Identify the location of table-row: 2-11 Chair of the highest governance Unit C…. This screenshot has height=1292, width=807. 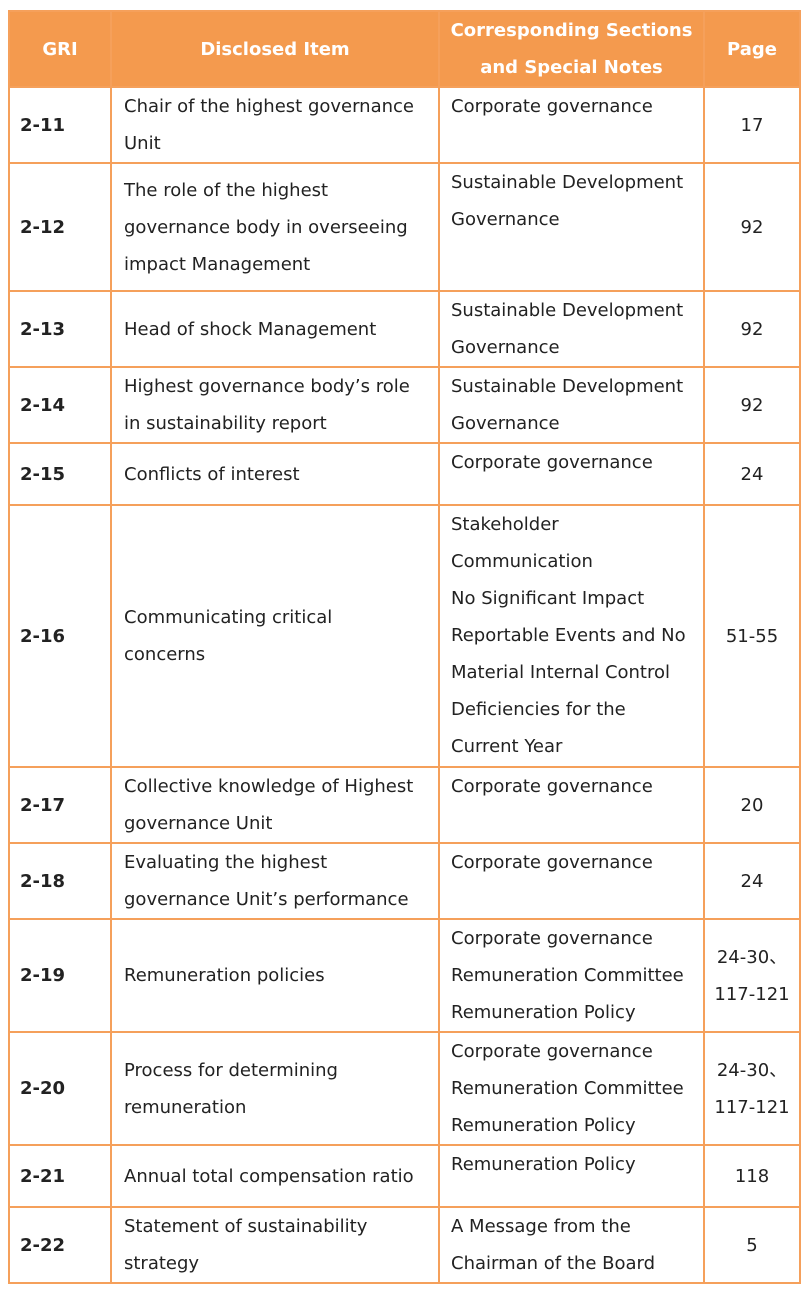
(404, 125).